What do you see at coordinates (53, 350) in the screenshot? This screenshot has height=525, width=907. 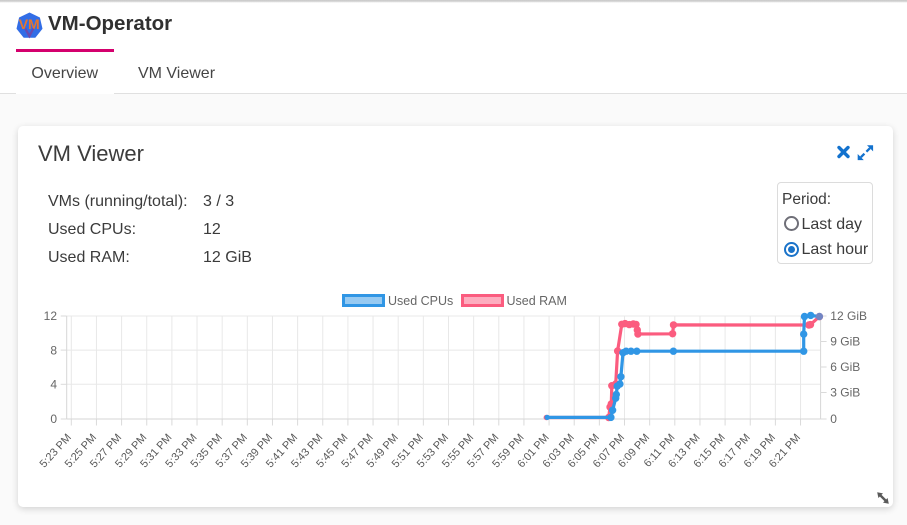 I see `svg-text: 8` at bounding box center [53, 350].